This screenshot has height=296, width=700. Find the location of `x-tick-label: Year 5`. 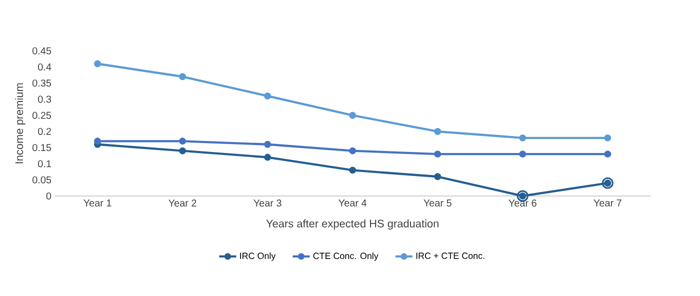

x-tick-label: Year 5 is located at coordinates (438, 203).